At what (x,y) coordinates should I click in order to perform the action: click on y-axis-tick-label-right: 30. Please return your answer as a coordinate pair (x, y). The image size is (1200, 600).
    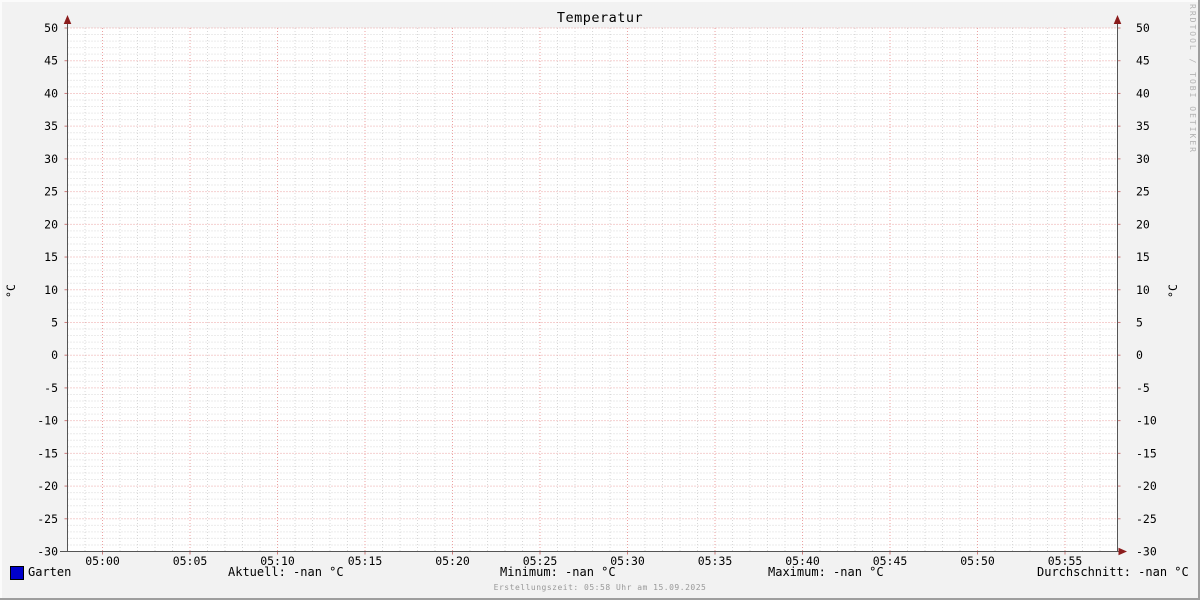
    Looking at the image, I should click on (1143, 159).